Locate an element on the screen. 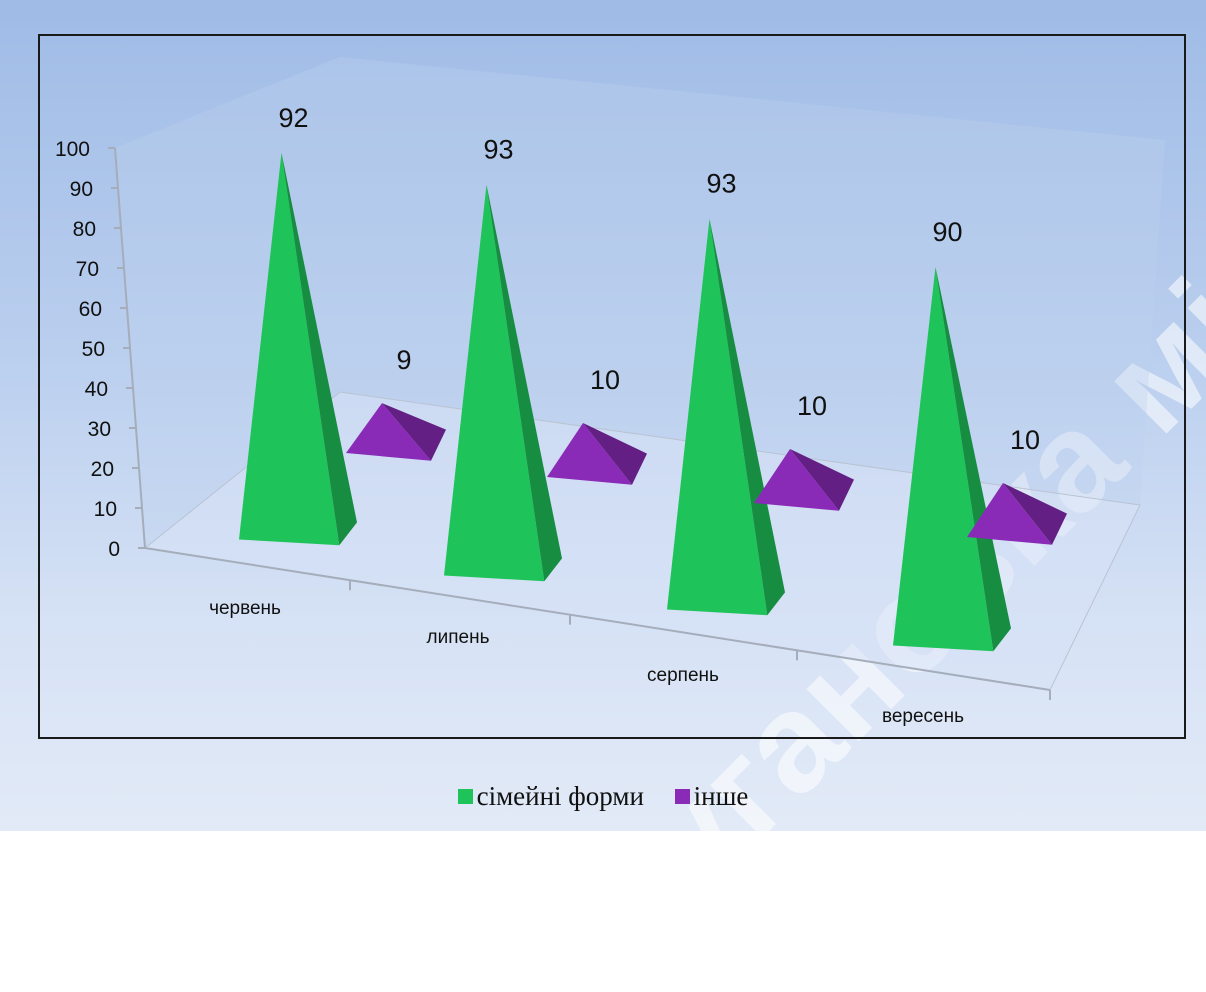 This screenshot has width=1206, height=992. y-tick-label: 80 is located at coordinates (84, 229).